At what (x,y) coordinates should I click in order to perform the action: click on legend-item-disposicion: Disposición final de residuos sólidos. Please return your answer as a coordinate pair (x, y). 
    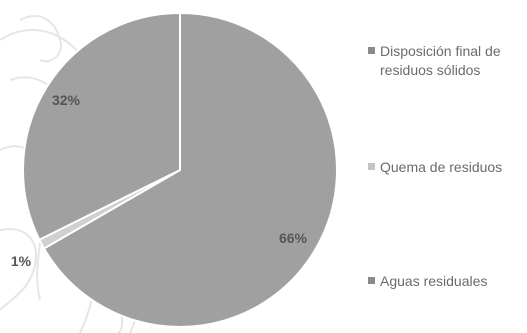
    Looking at the image, I should click on (447, 61).